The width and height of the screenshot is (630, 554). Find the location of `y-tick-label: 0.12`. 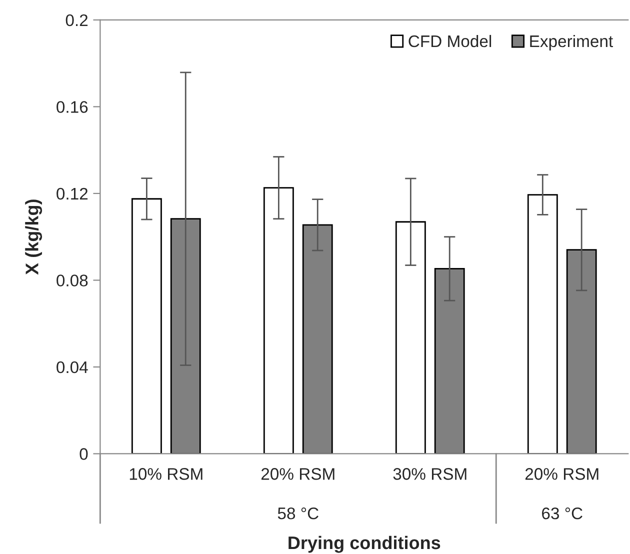

y-tick-label: 0.12 is located at coordinates (72, 194).